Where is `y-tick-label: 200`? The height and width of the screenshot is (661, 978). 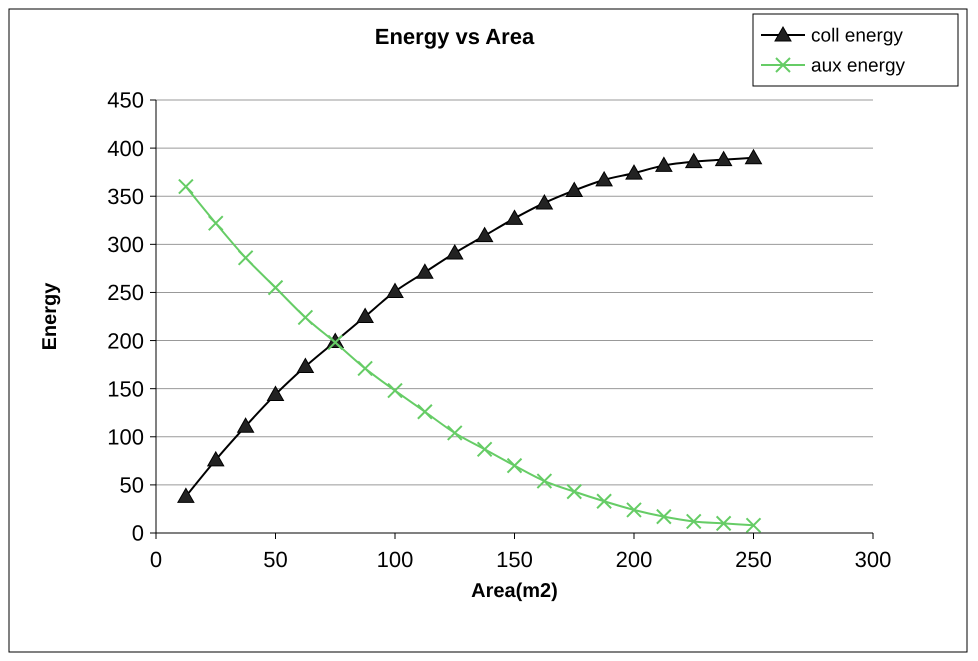
y-tick-label: 200 is located at coordinates (125, 341).